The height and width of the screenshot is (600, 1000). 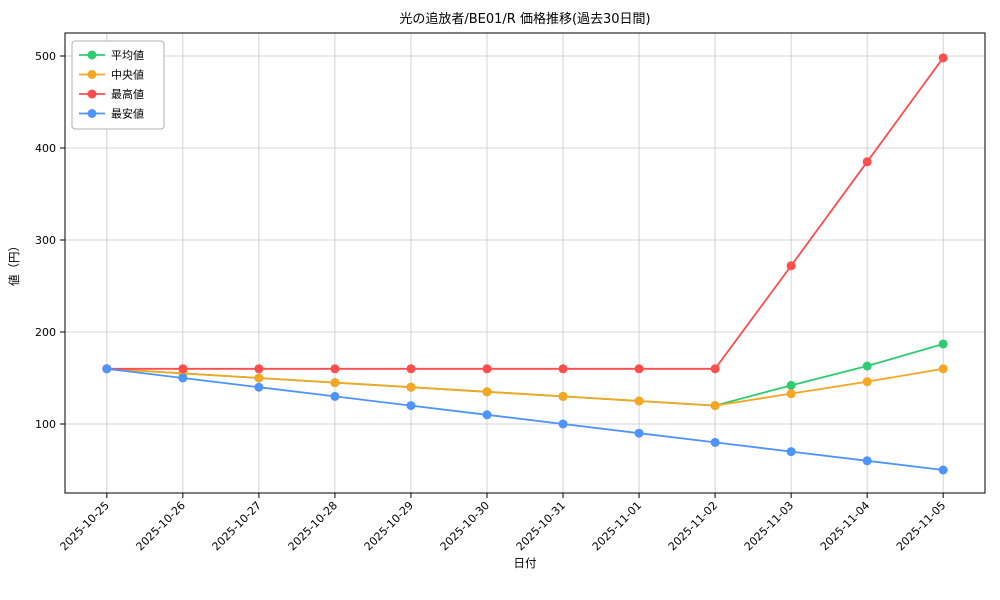 I want to click on legend-item: 中央値, so click(x=111, y=75).